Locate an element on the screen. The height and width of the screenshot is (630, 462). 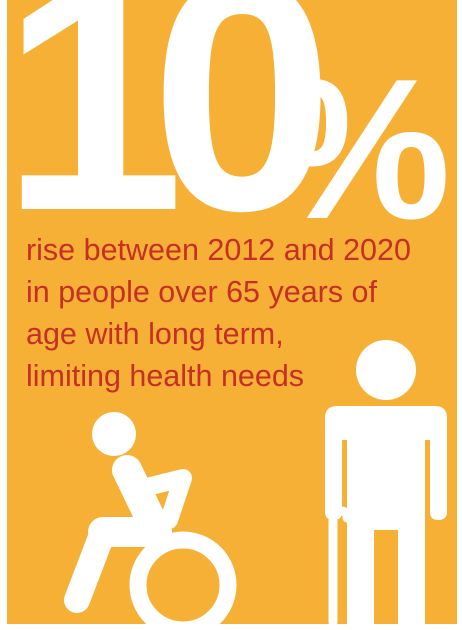
caption-line: in people over 65 years of is located at coordinates (201, 292).